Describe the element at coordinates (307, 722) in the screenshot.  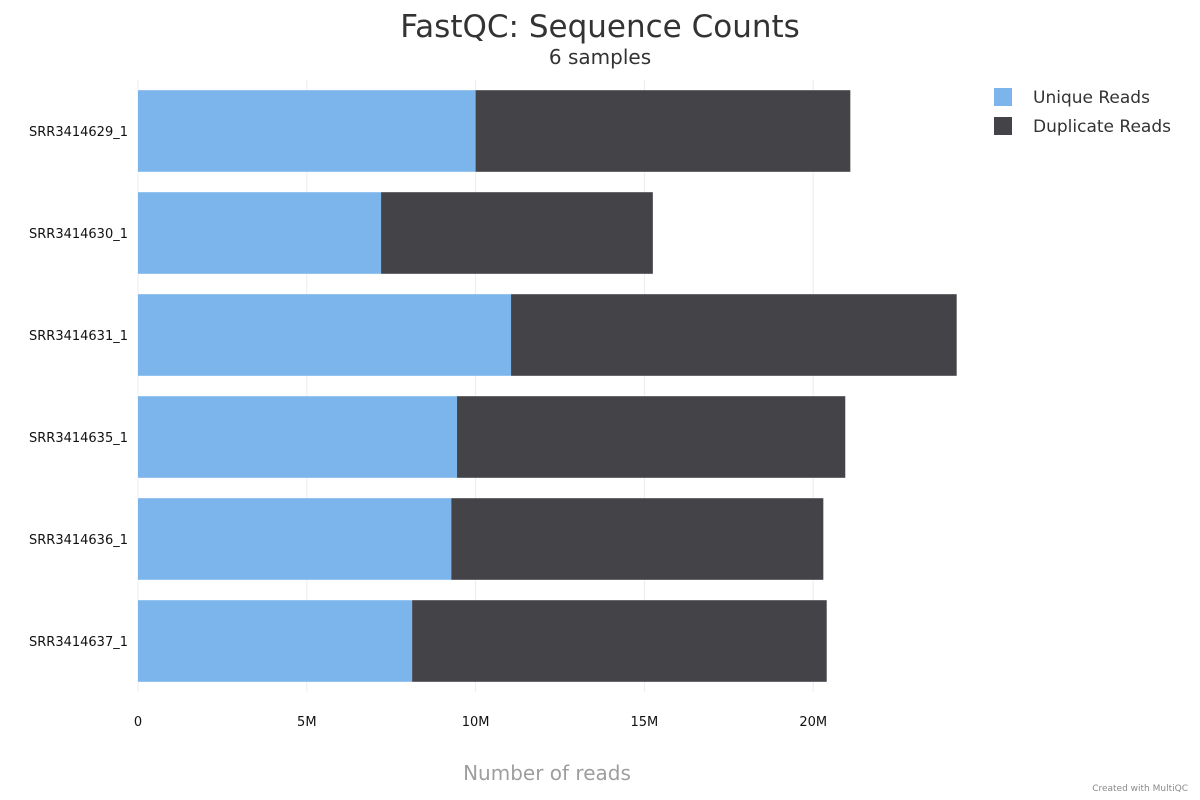
I see `x-tick-label: 5M` at that location.